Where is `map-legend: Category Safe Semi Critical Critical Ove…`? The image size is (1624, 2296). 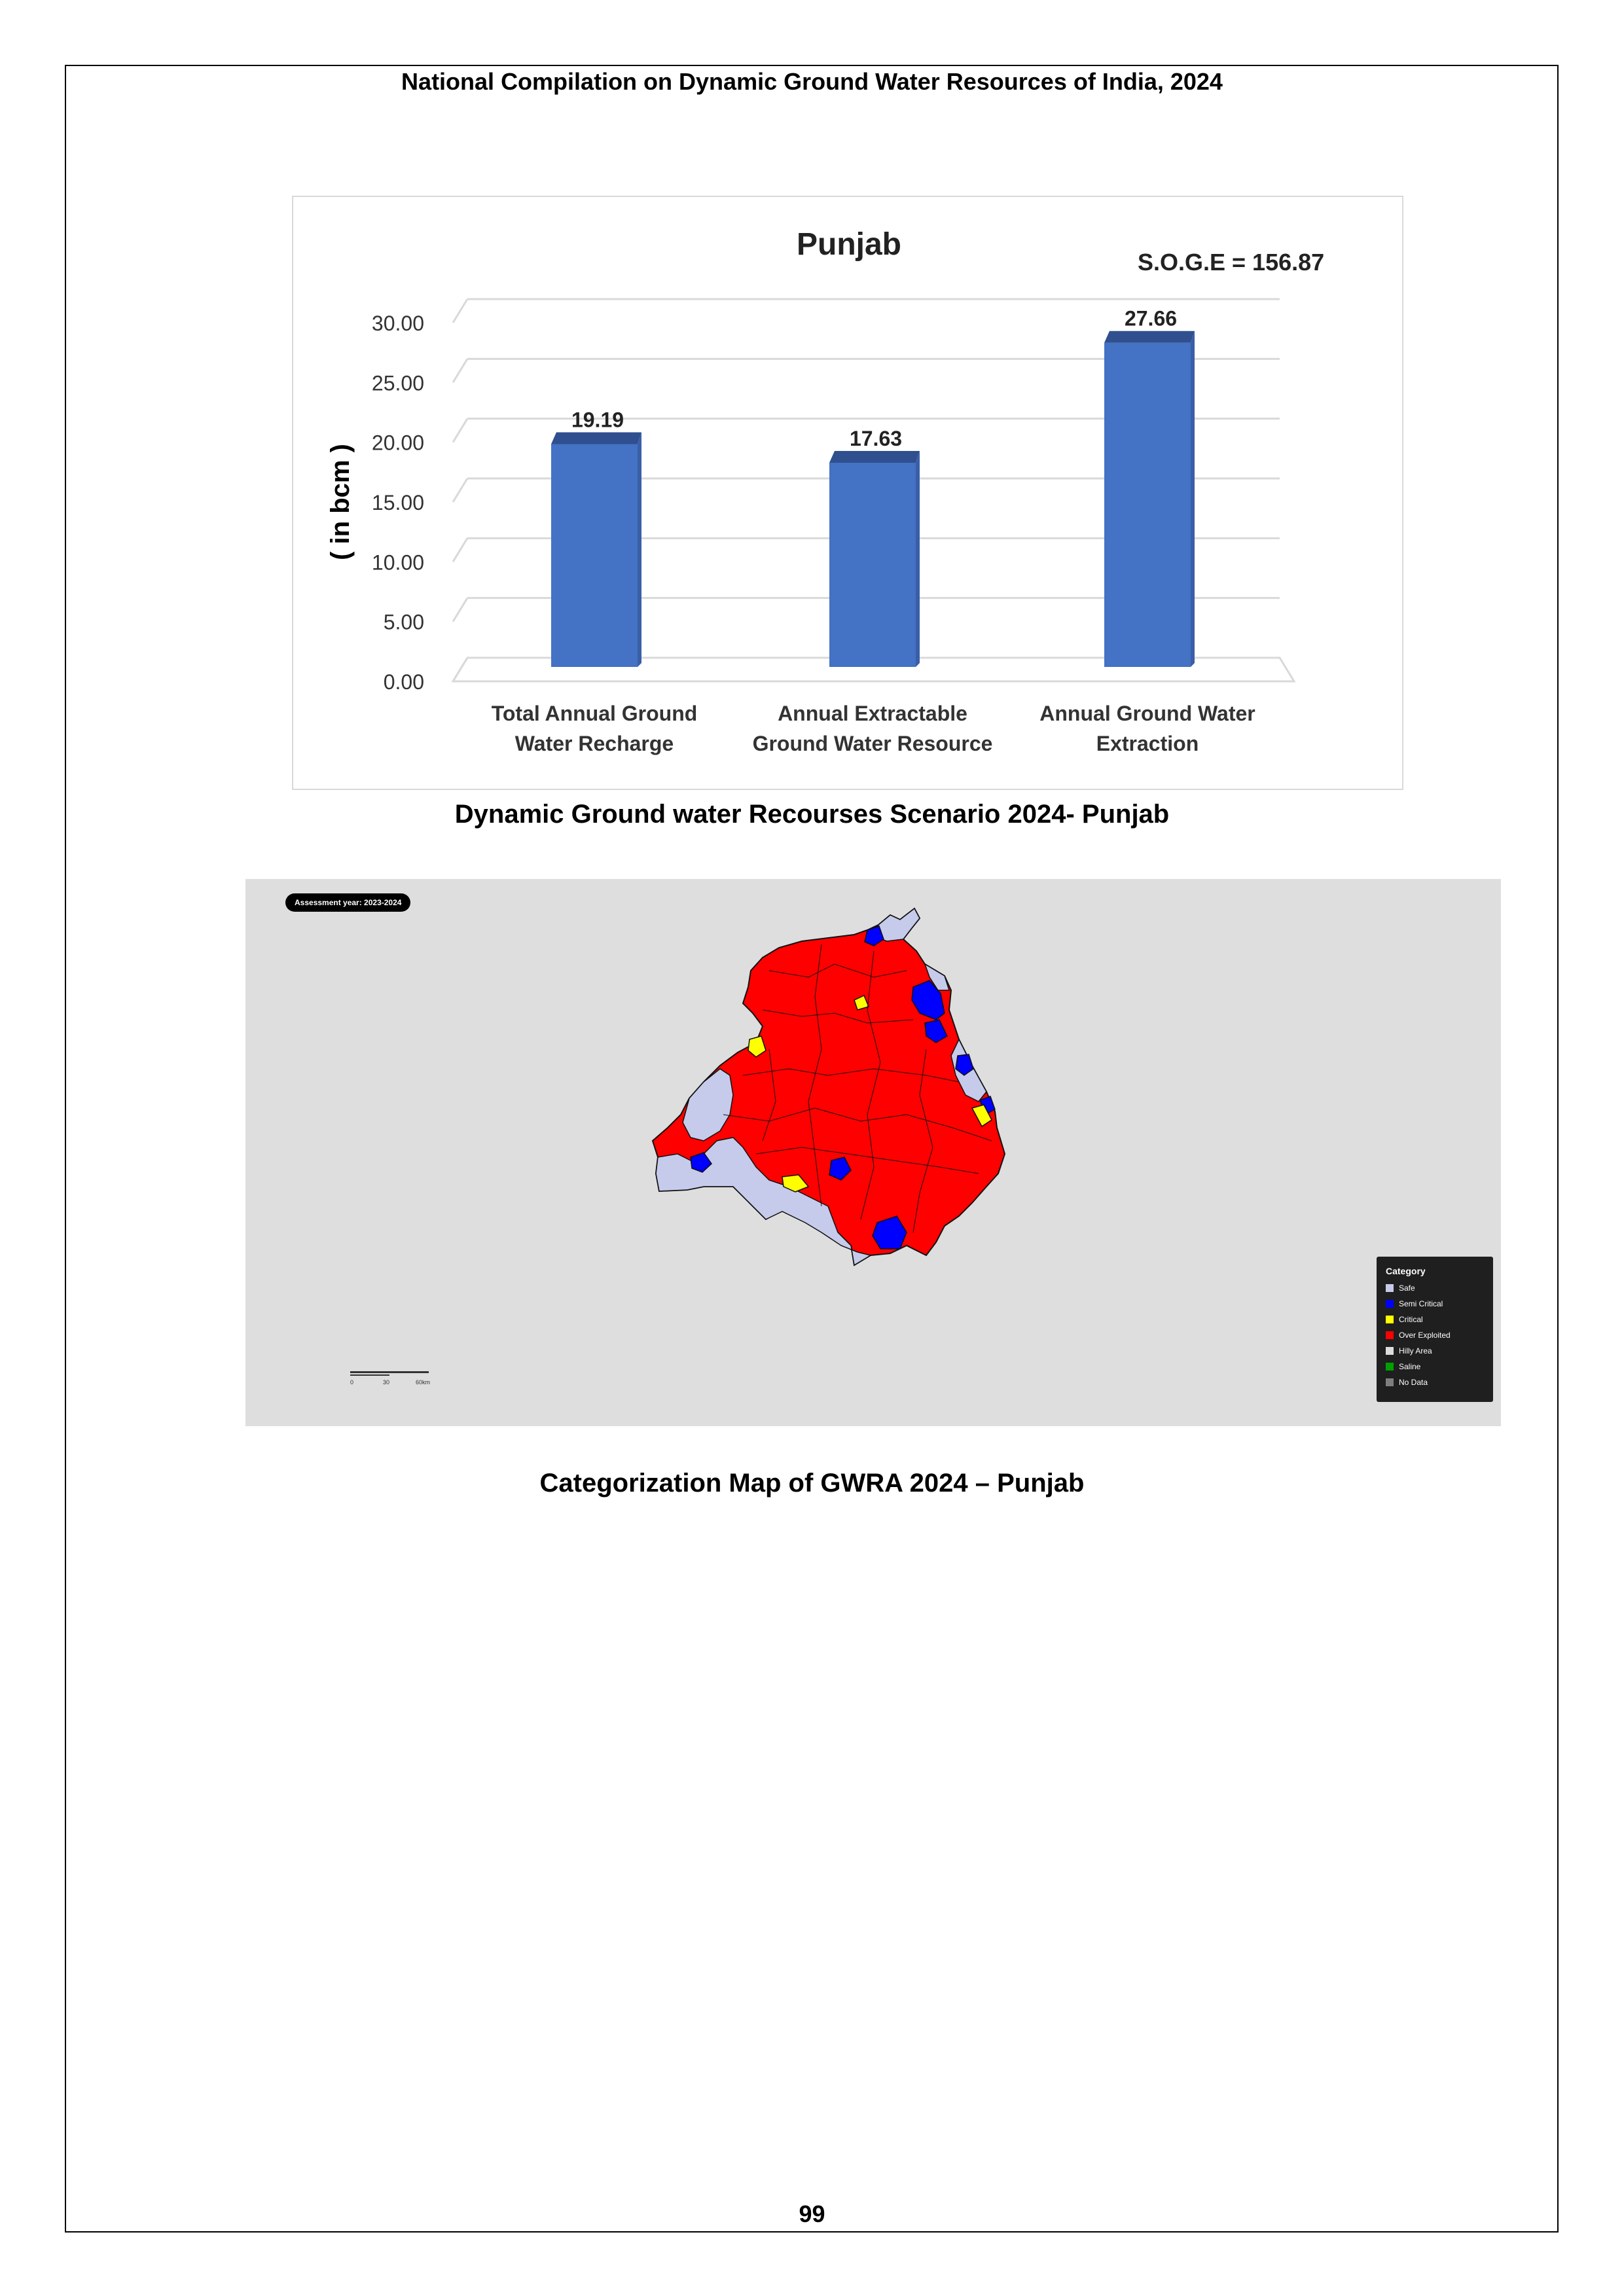 map-legend: Category Safe Semi Critical Critical Ove… is located at coordinates (1435, 1329).